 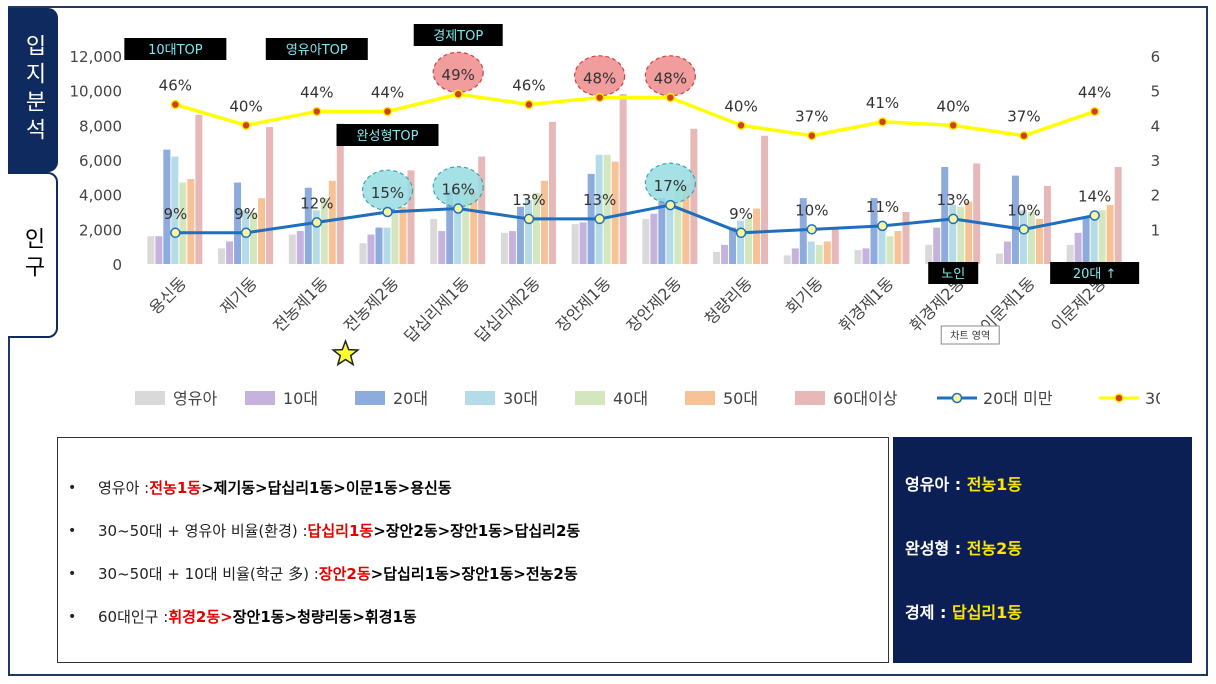 What do you see at coordinates (33, 90) in the screenshot?
I see `tab-location-analysis: 입지분석` at bounding box center [33, 90].